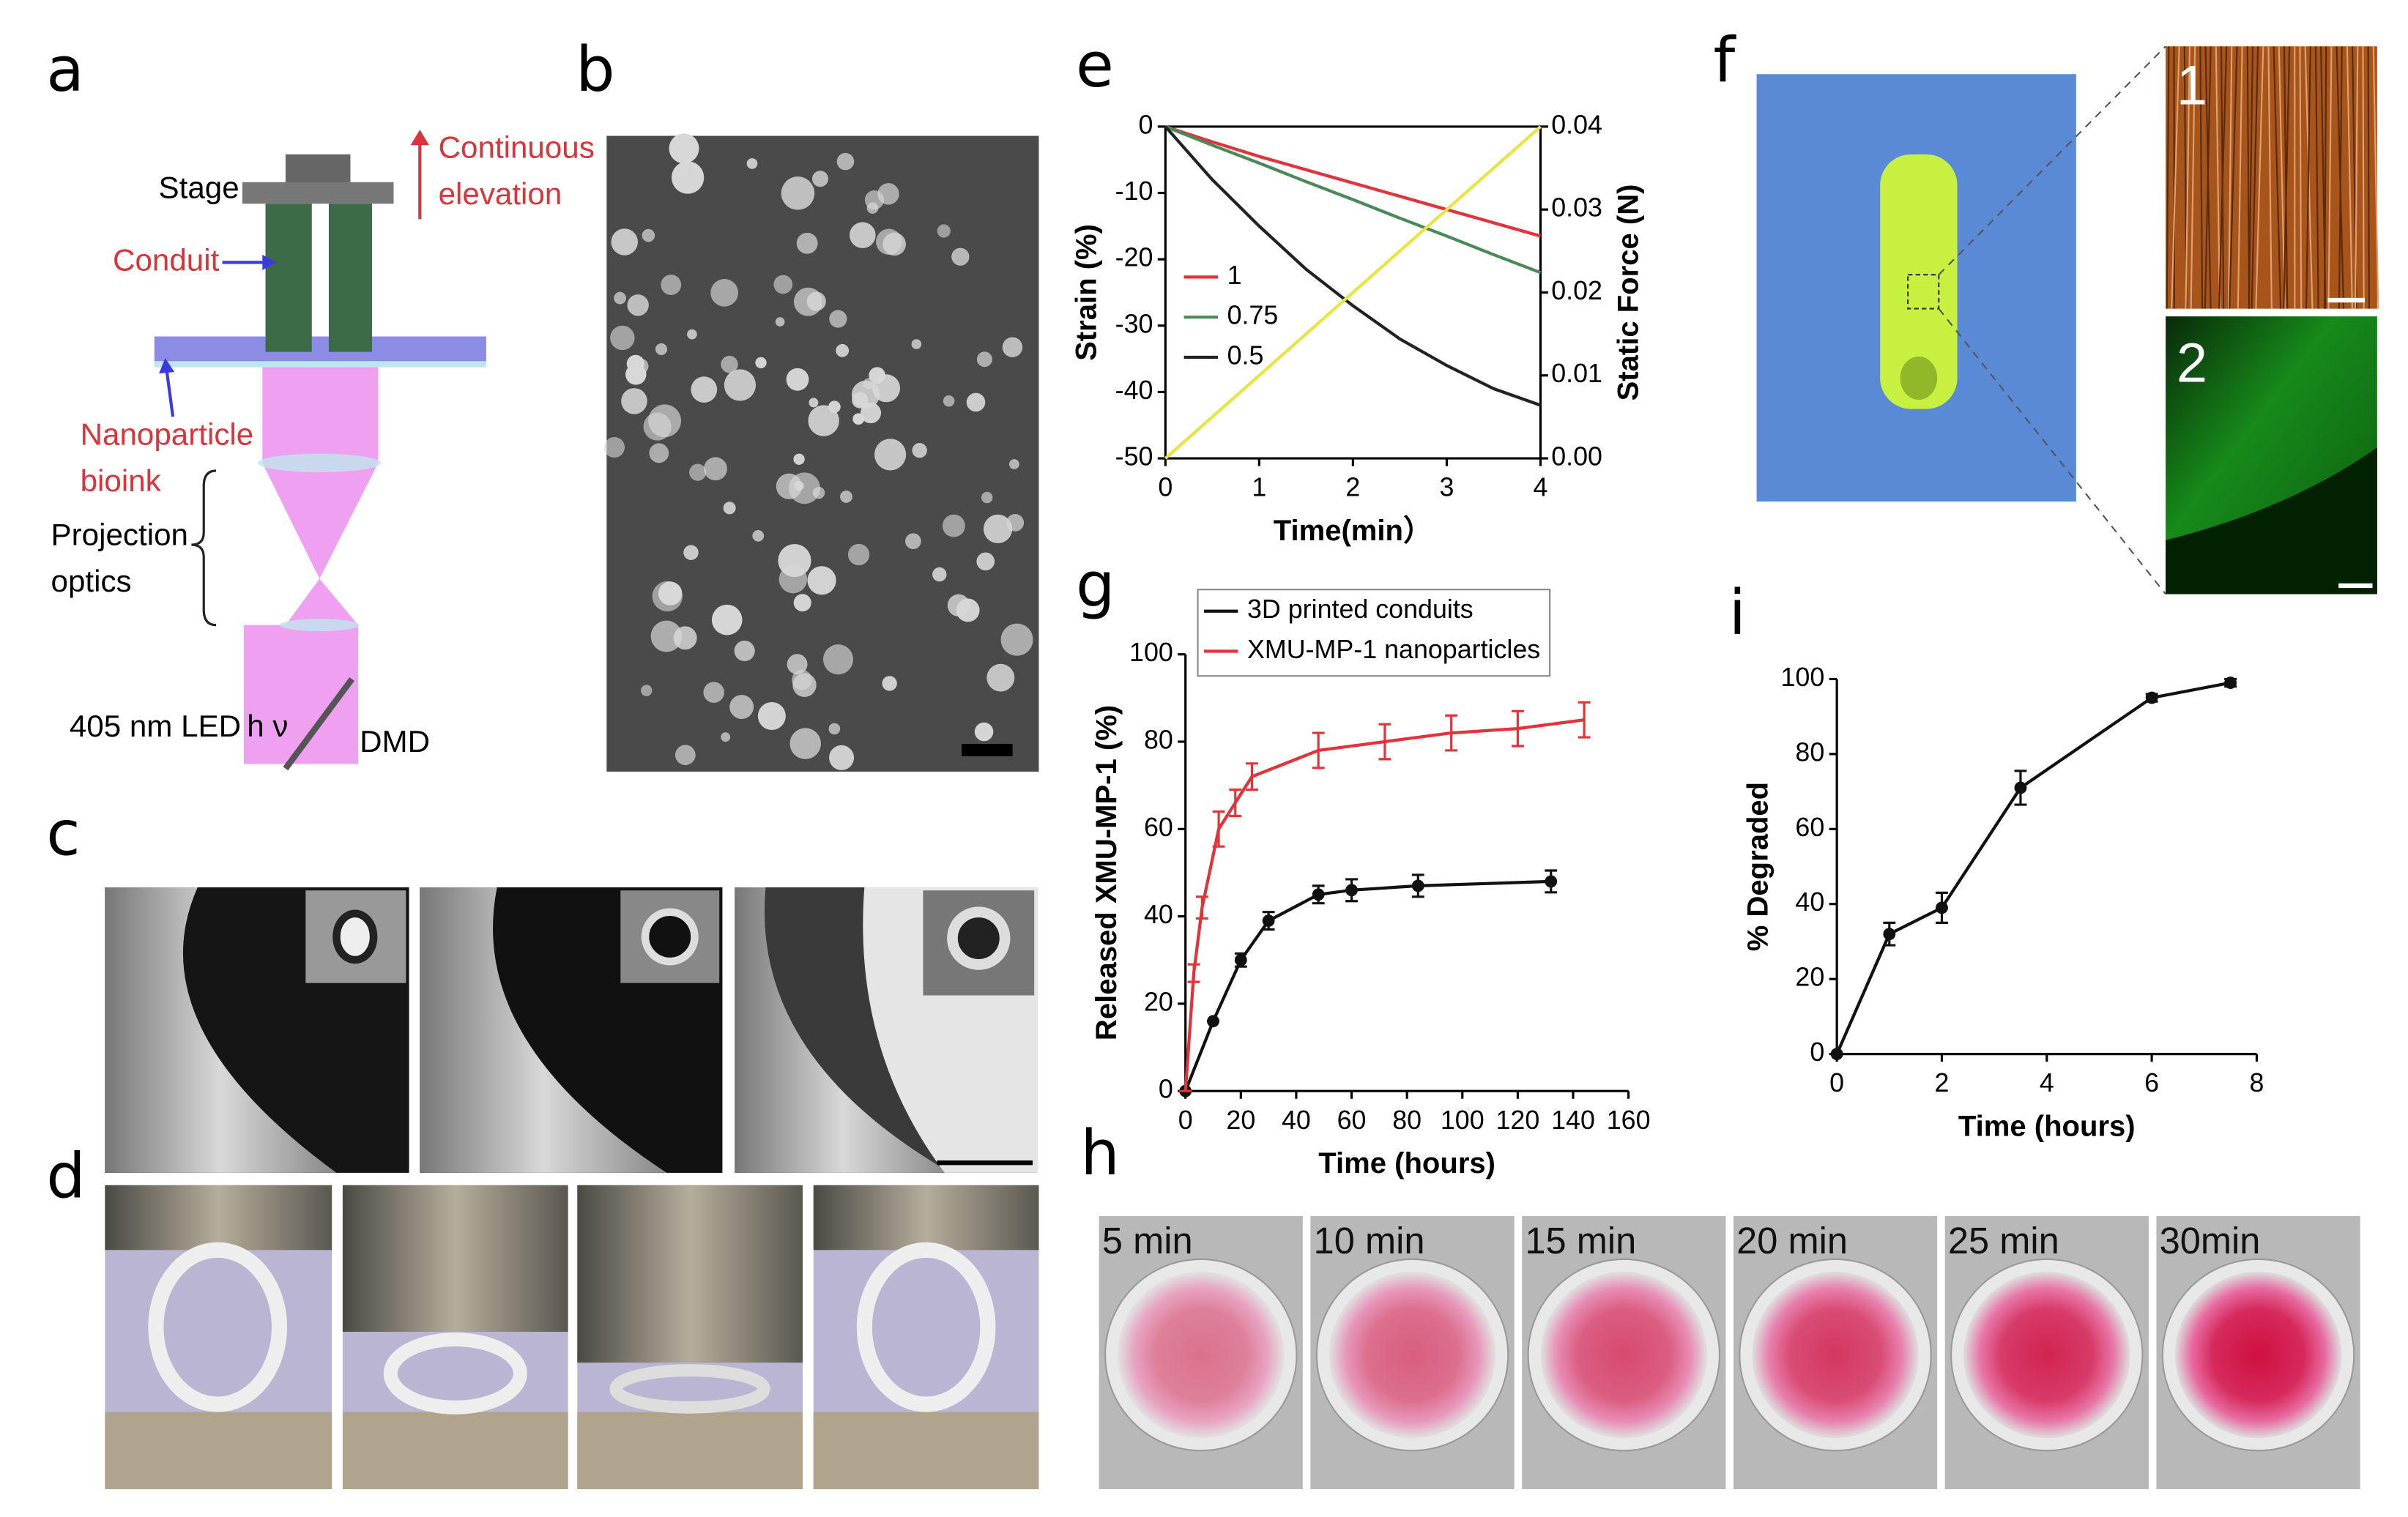 Image resolution: width=2408 pixels, height=1517 pixels. I want to click on x-tick-label: 2, so click(1942, 1082).